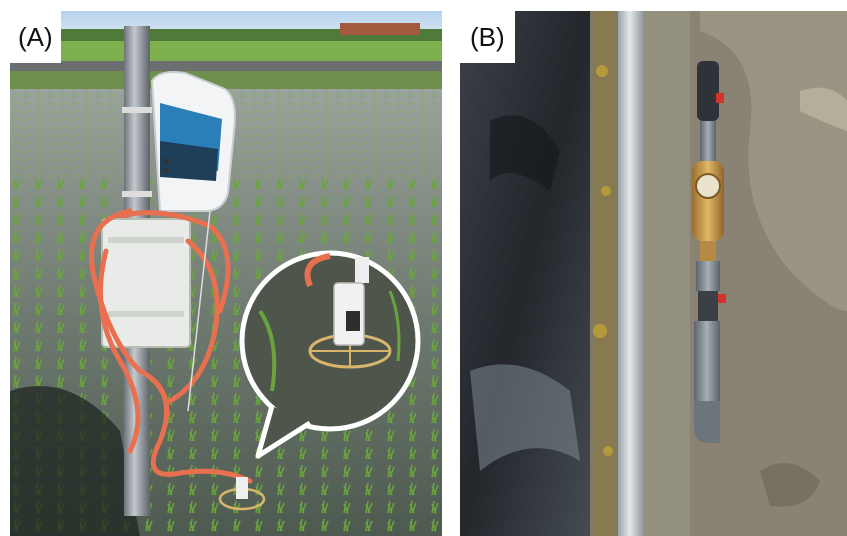 Image resolution: width=847 pixels, height=536 pixels. I want to click on tree-line, so click(226, 36).